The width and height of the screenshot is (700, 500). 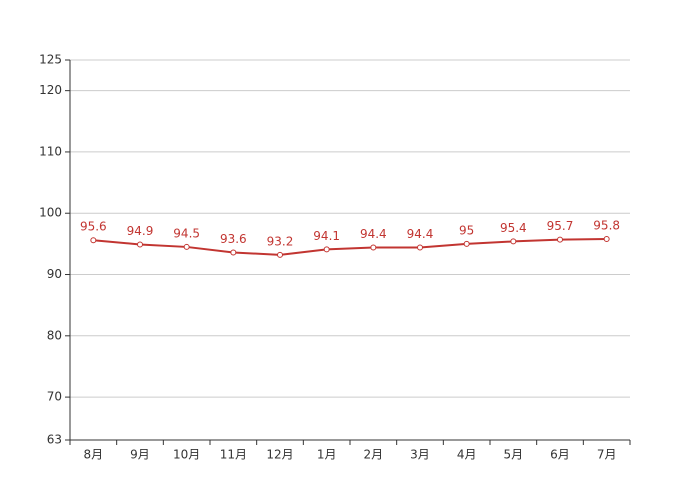 I want to click on data-label: 93.6, so click(x=233, y=239).